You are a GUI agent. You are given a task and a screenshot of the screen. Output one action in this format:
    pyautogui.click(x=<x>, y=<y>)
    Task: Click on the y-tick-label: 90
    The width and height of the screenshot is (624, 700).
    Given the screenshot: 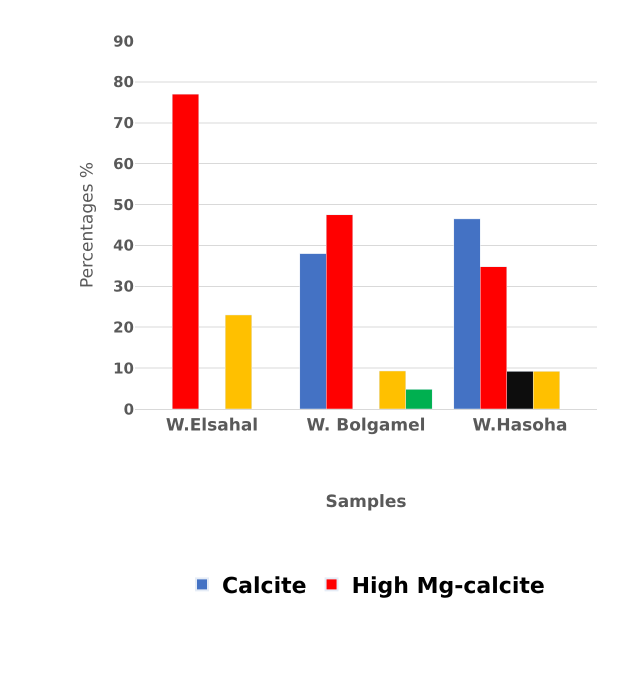 What is the action you would take?
    pyautogui.click(x=123, y=41)
    